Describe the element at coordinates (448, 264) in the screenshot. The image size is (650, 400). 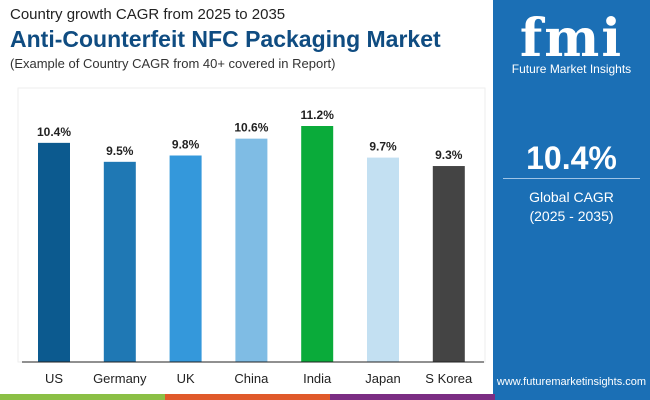
I see `bar-s-korea` at that location.